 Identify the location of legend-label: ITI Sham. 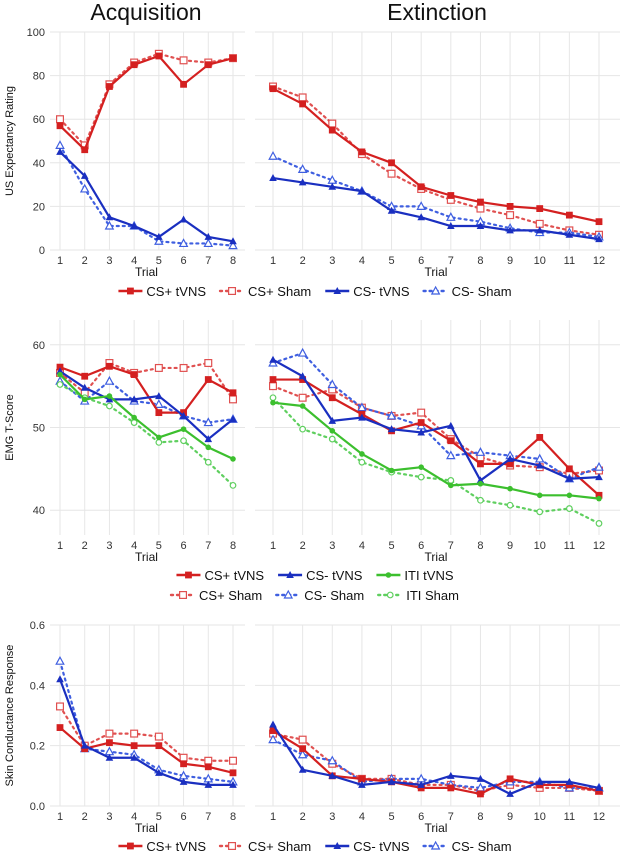
(432, 595).